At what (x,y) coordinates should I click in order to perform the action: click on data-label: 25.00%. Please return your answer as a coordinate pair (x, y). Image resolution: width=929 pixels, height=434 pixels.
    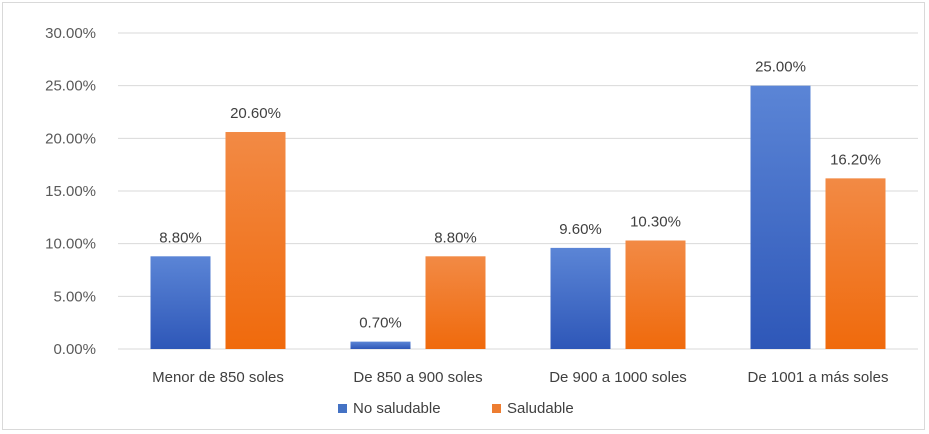
    Looking at the image, I should click on (780, 67).